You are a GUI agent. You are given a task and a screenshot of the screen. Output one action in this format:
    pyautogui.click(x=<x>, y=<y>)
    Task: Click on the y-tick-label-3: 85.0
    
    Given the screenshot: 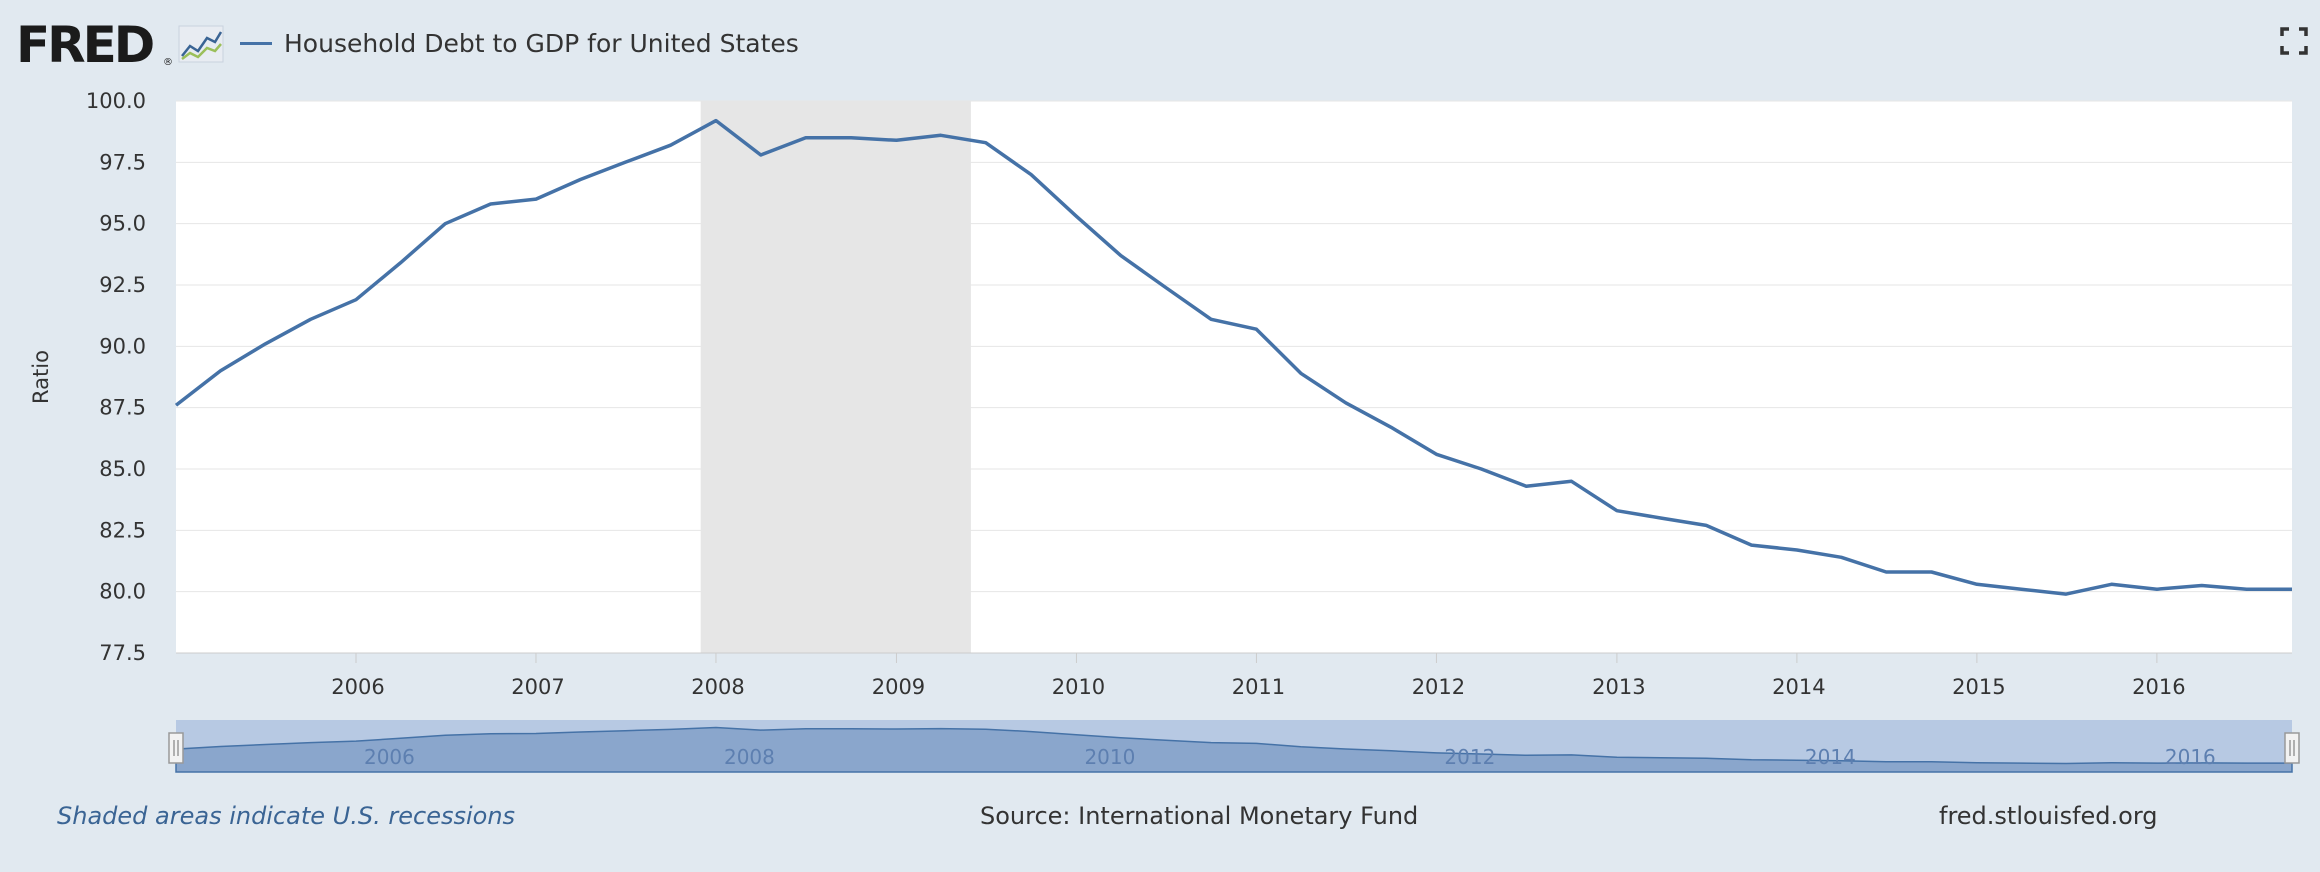 What is the action you would take?
    pyautogui.click(x=122, y=469)
    